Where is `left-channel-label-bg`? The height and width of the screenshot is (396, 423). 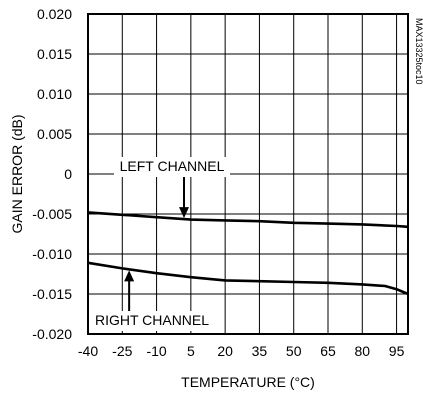 left-channel-label-bg is located at coordinates (172, 167).